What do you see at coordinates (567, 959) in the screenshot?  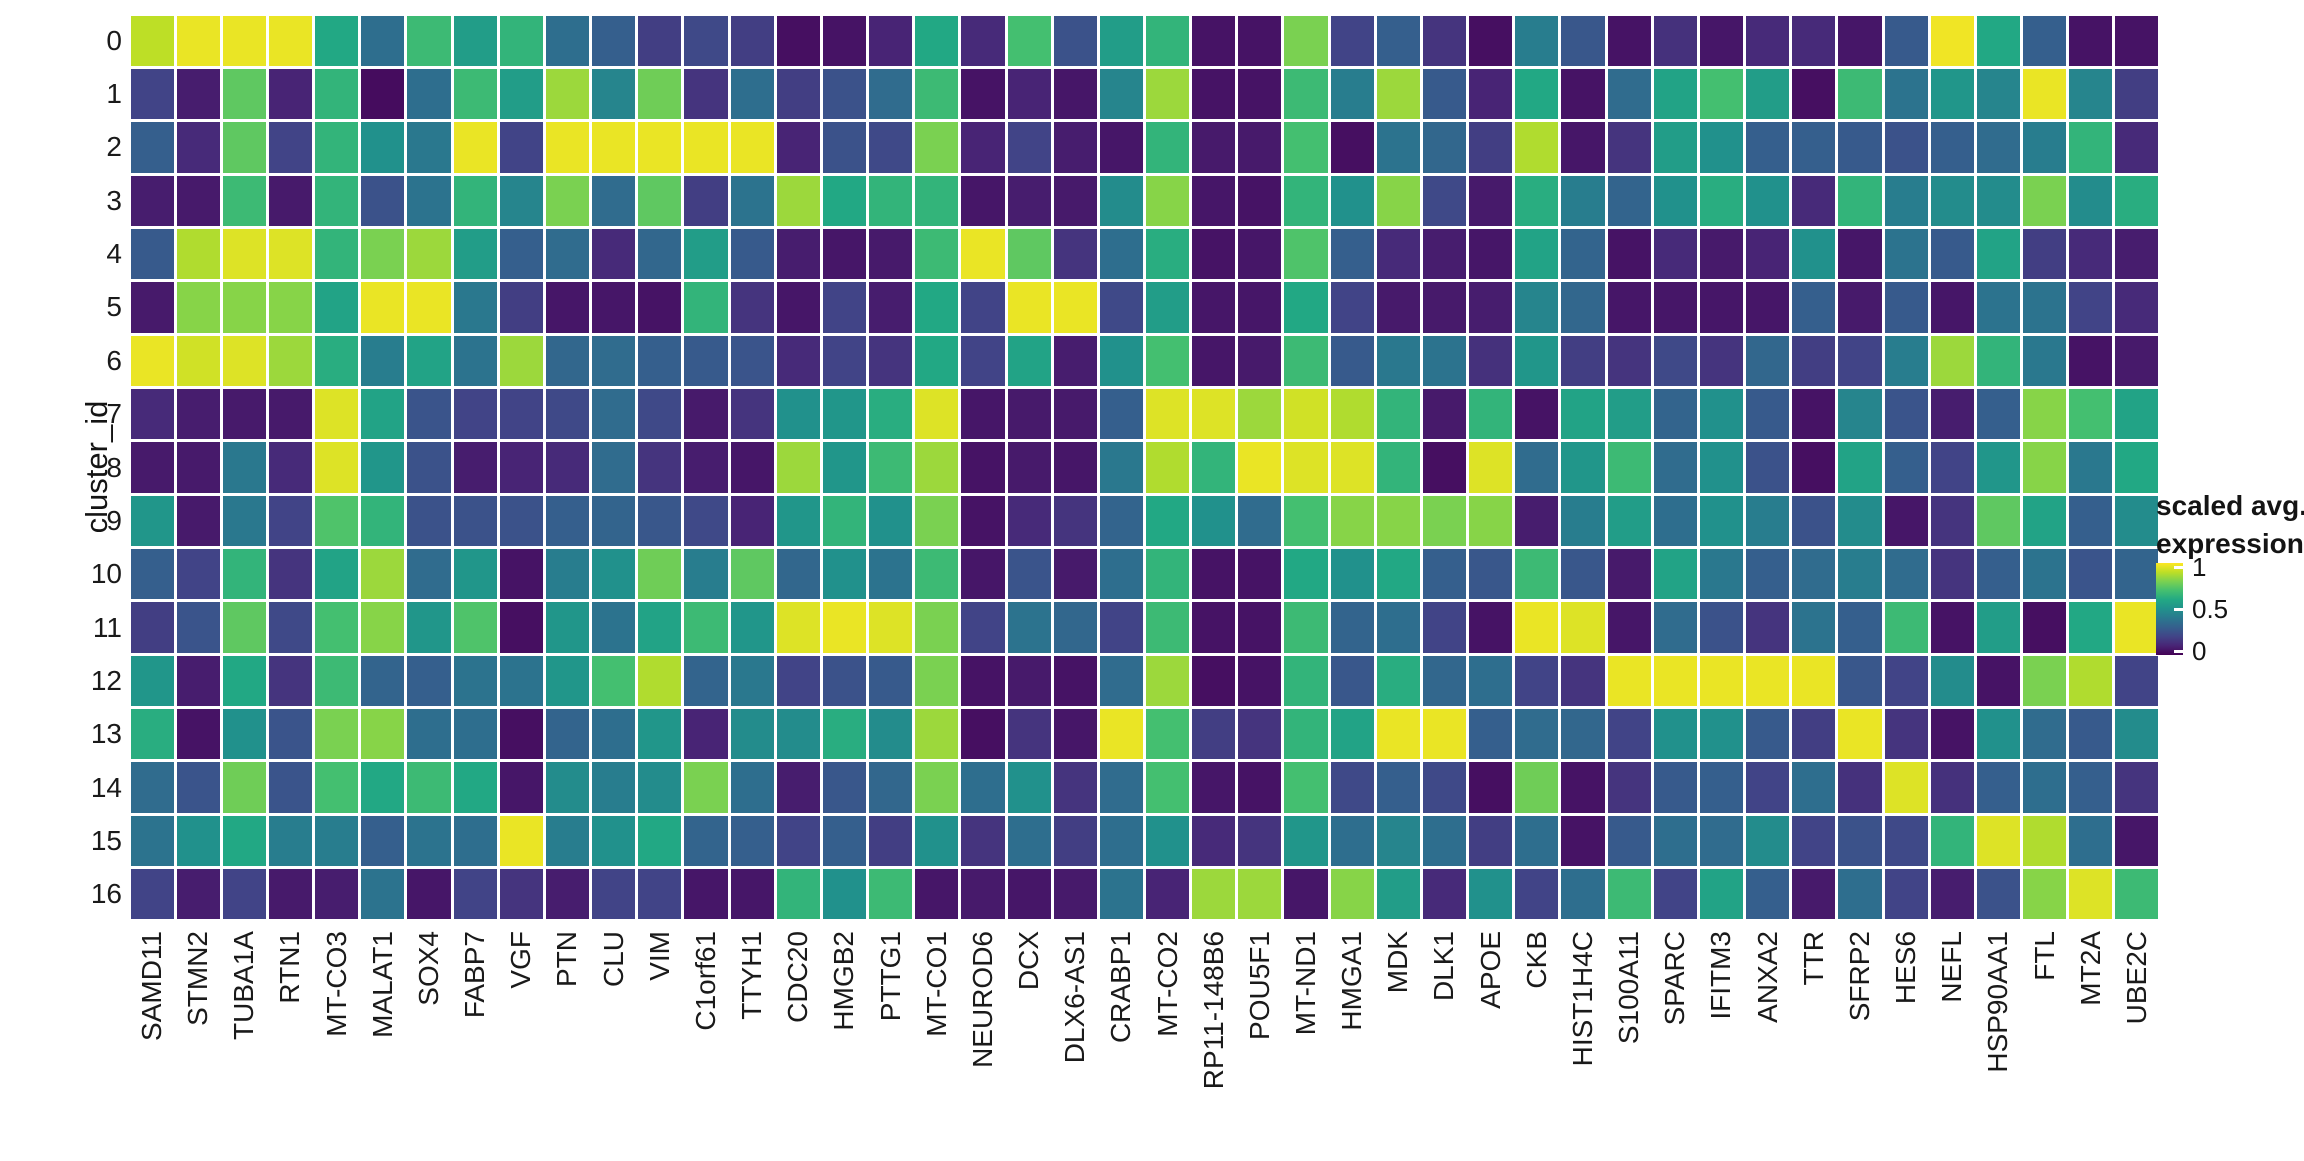 I see `x-tick-label: PTN` at bounding box center [567, 959].